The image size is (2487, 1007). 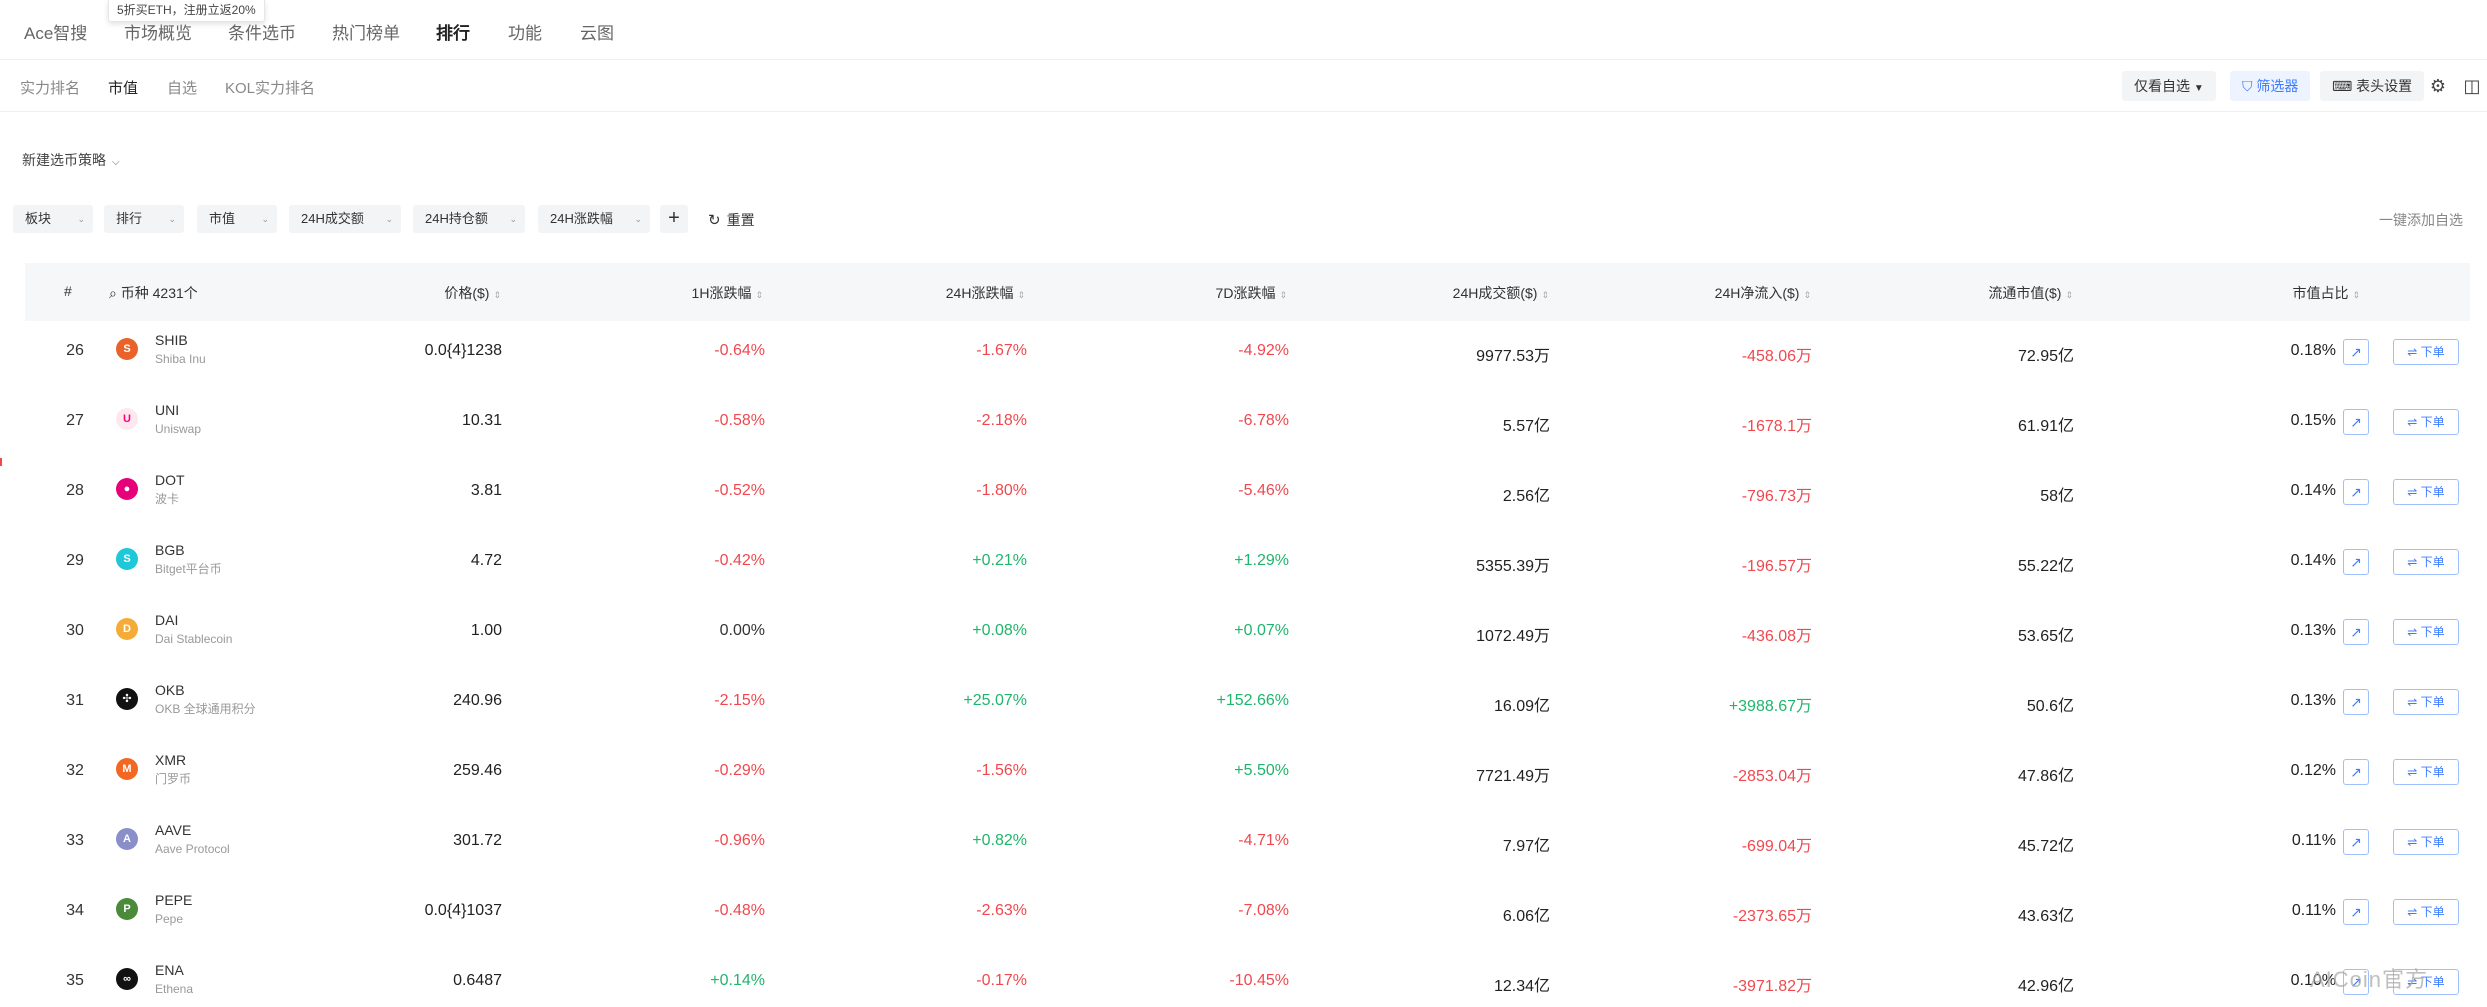 I want to click on header-24h-change: 24H涨跌幅 ⇕, so click(x=985, y=293).